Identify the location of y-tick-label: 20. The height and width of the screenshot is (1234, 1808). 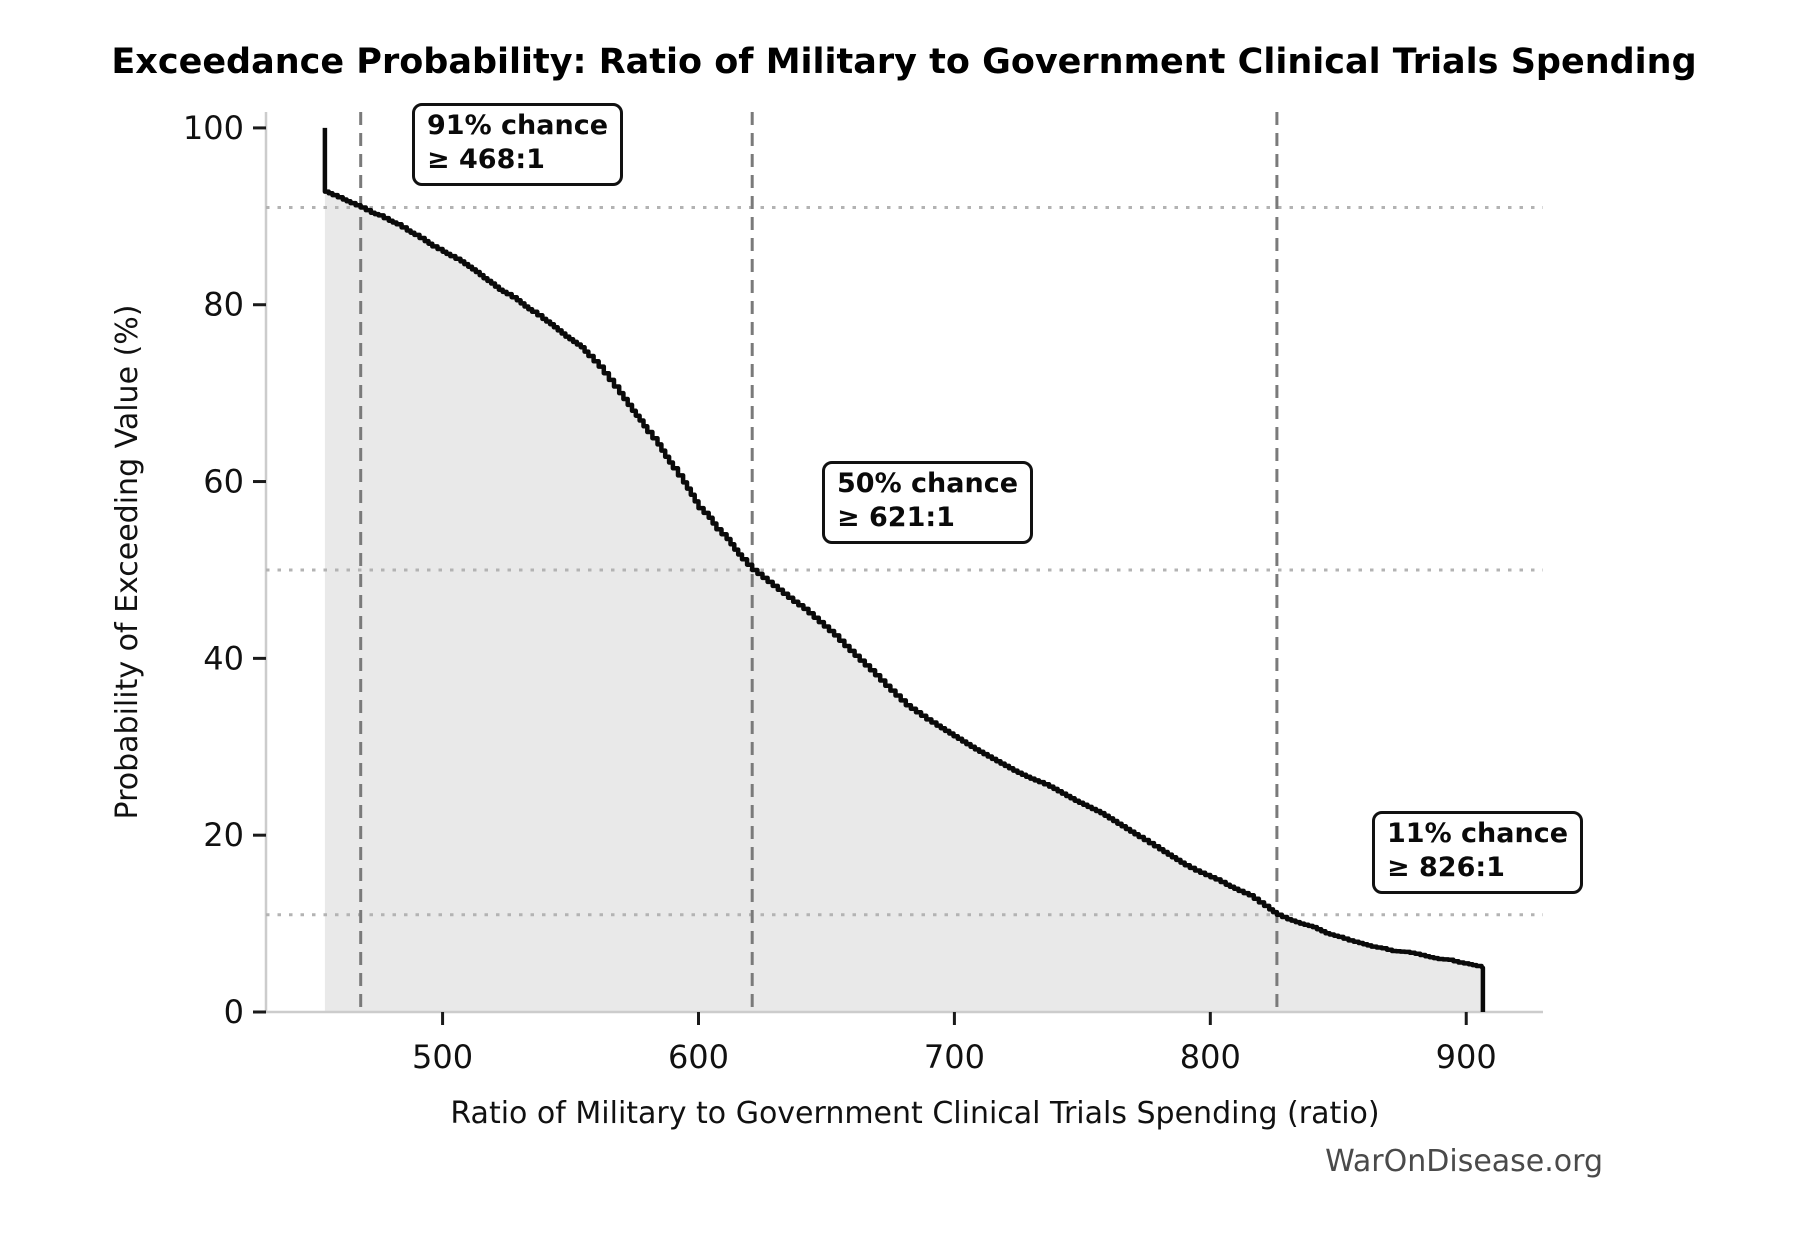
(223, 835).